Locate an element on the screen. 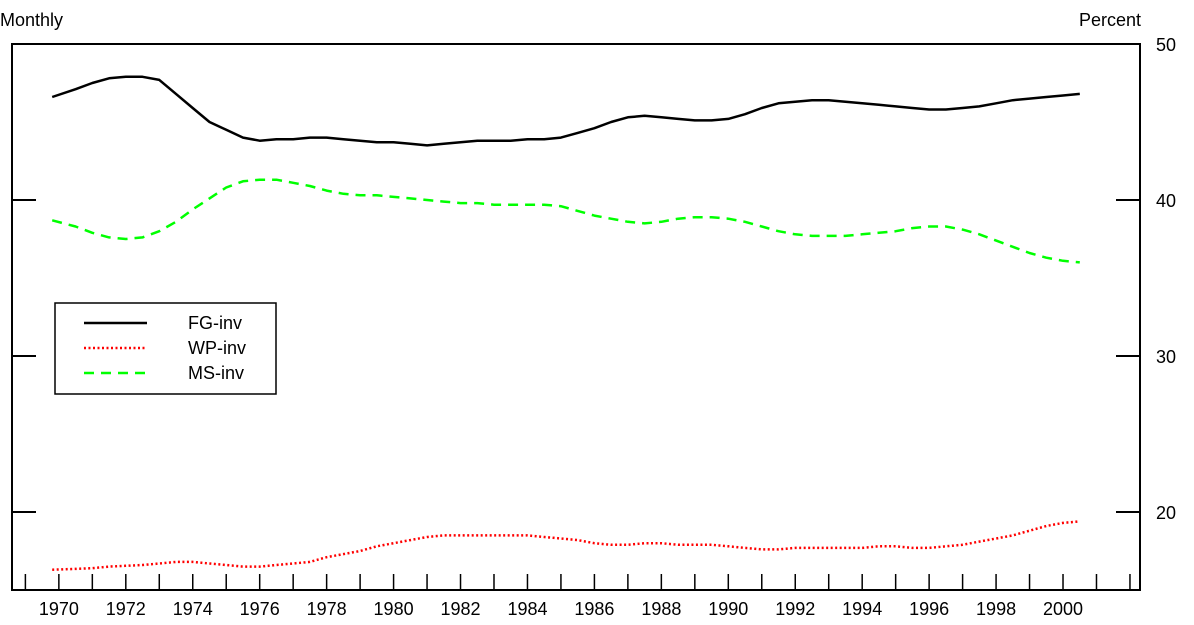 Image resolution: width=1194 pixels, height=625 pixels. series-line-wp-inv is located at coordinates (566, 545).